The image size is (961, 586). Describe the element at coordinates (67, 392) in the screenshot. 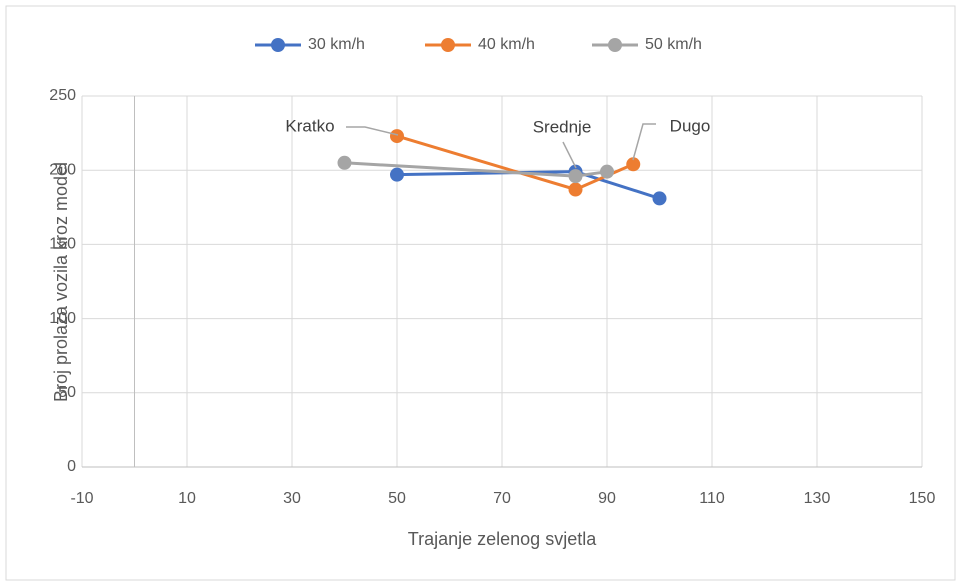

I see `y-tick-label: 50` at that location.